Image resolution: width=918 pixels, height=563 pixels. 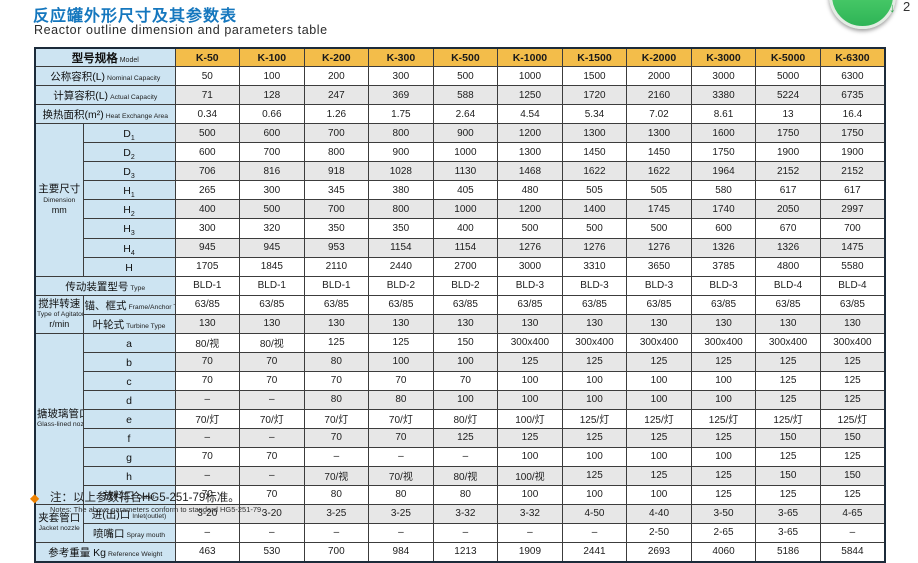 What do you see at coordinates (465, 209) in the screenshot?
I see `value-cell: 1000` at bounding box center [465, 209].